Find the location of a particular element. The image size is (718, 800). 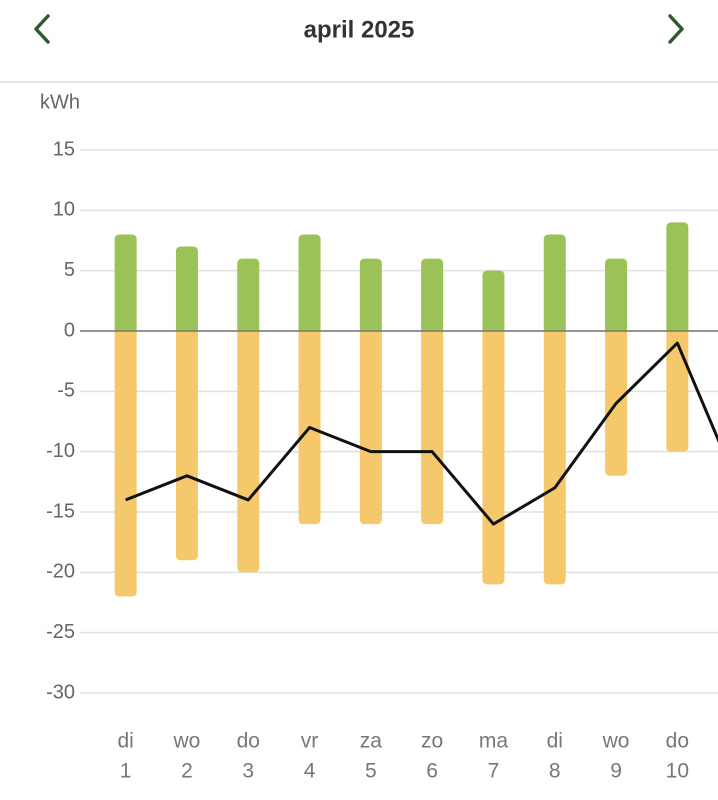

y-tick-label: -10 is located at coordinates (60, 451).